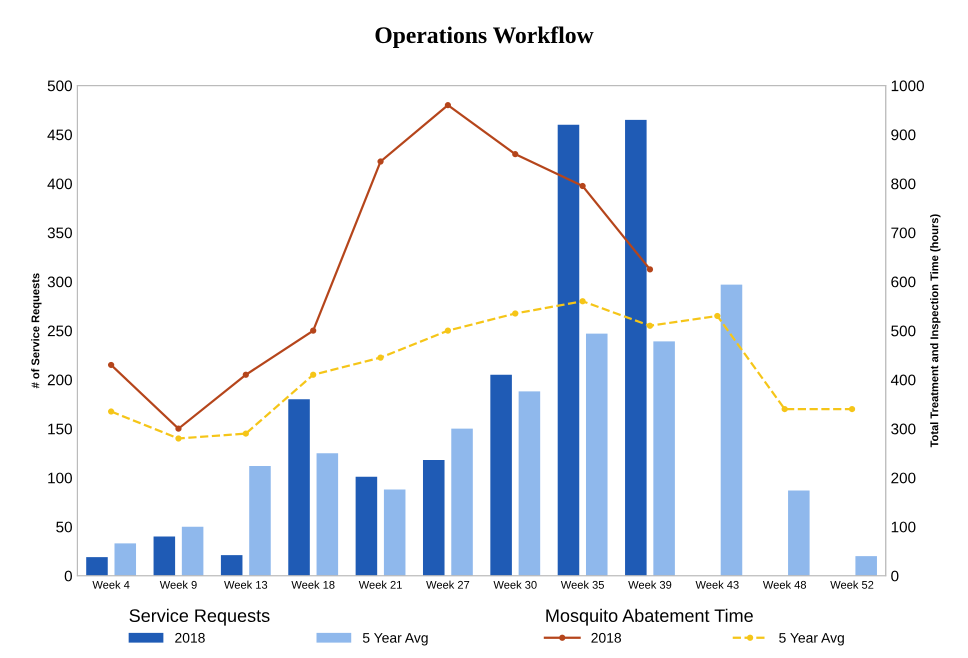  Describe the element at coordinates (380, 584) in the screenshot. I see `x-tick-label: Week 21` at that location.